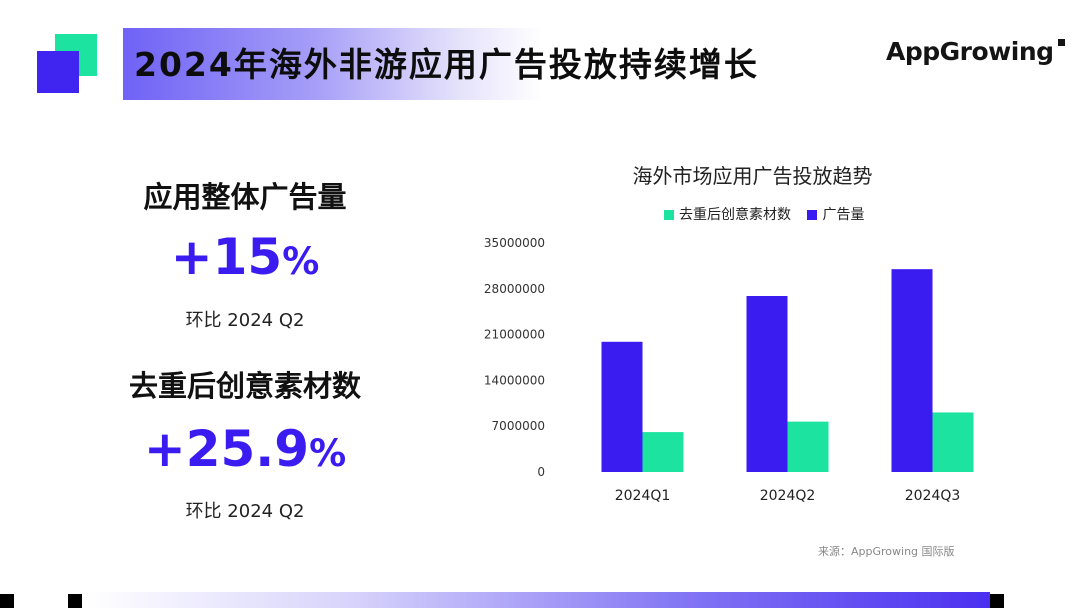  I want to click on chart-legend: 去重后创意素材数 广告量, so click(770, 214).